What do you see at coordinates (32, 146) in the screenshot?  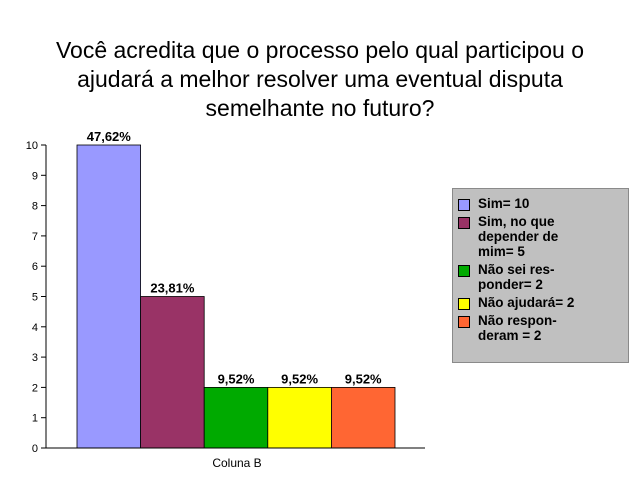 I see `y-tick-label: 10` at bounding box center [32, 146].